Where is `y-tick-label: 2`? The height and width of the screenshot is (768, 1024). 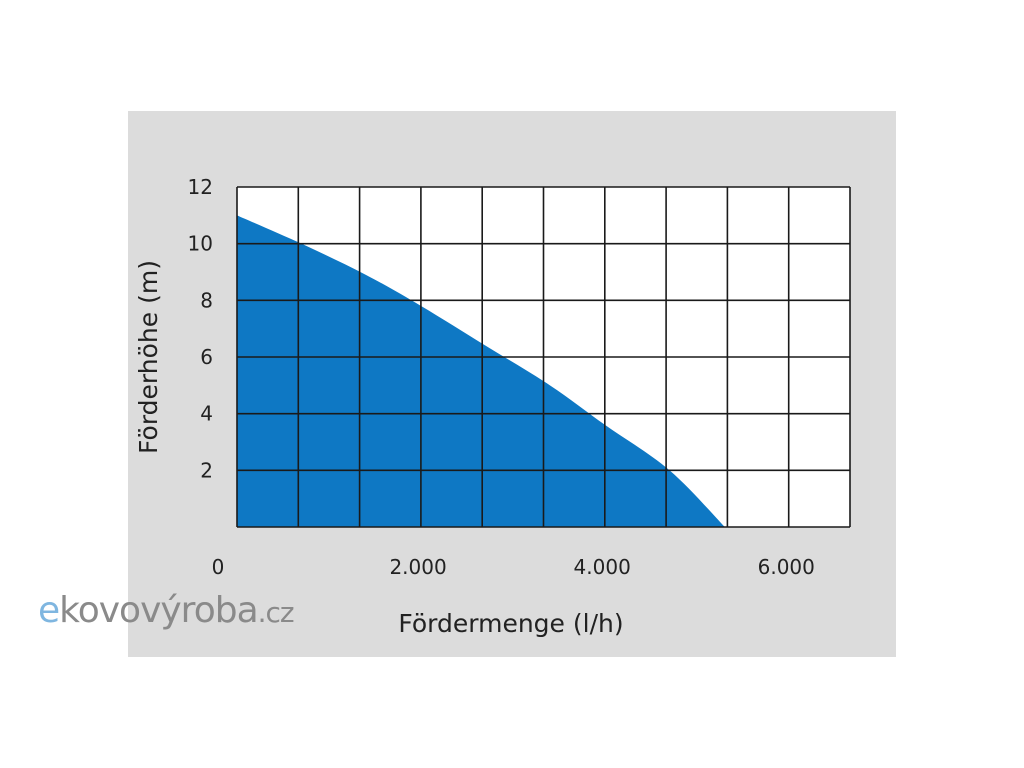 y-tick-label: 2 is located at coordinates (206, 470).